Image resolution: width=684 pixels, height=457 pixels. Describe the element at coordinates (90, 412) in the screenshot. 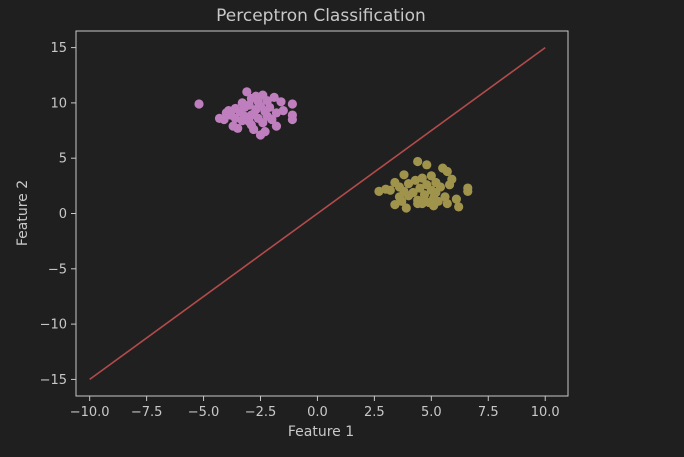

I see `x-tick-label: −10.0` at that location.